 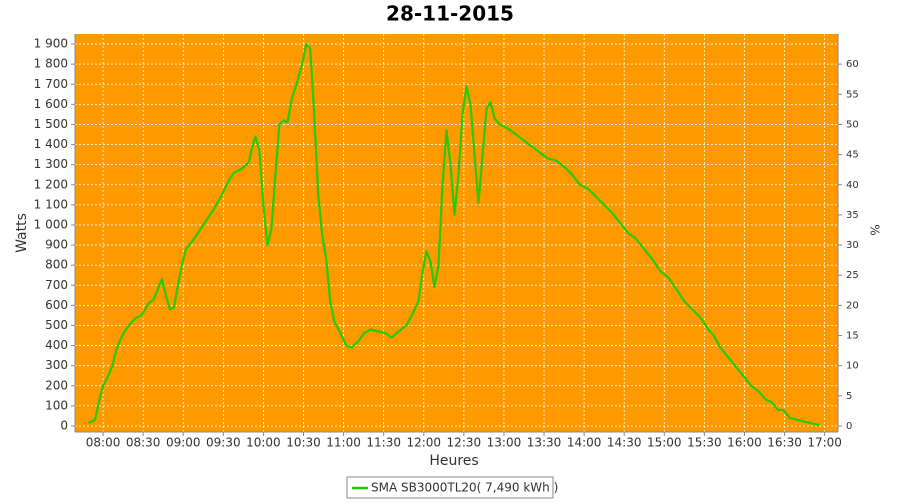 What do you see at coordinates (744, 443) in the screenshot?
I see `x-tick-label: 16:00` at bounding box center [744, 443].